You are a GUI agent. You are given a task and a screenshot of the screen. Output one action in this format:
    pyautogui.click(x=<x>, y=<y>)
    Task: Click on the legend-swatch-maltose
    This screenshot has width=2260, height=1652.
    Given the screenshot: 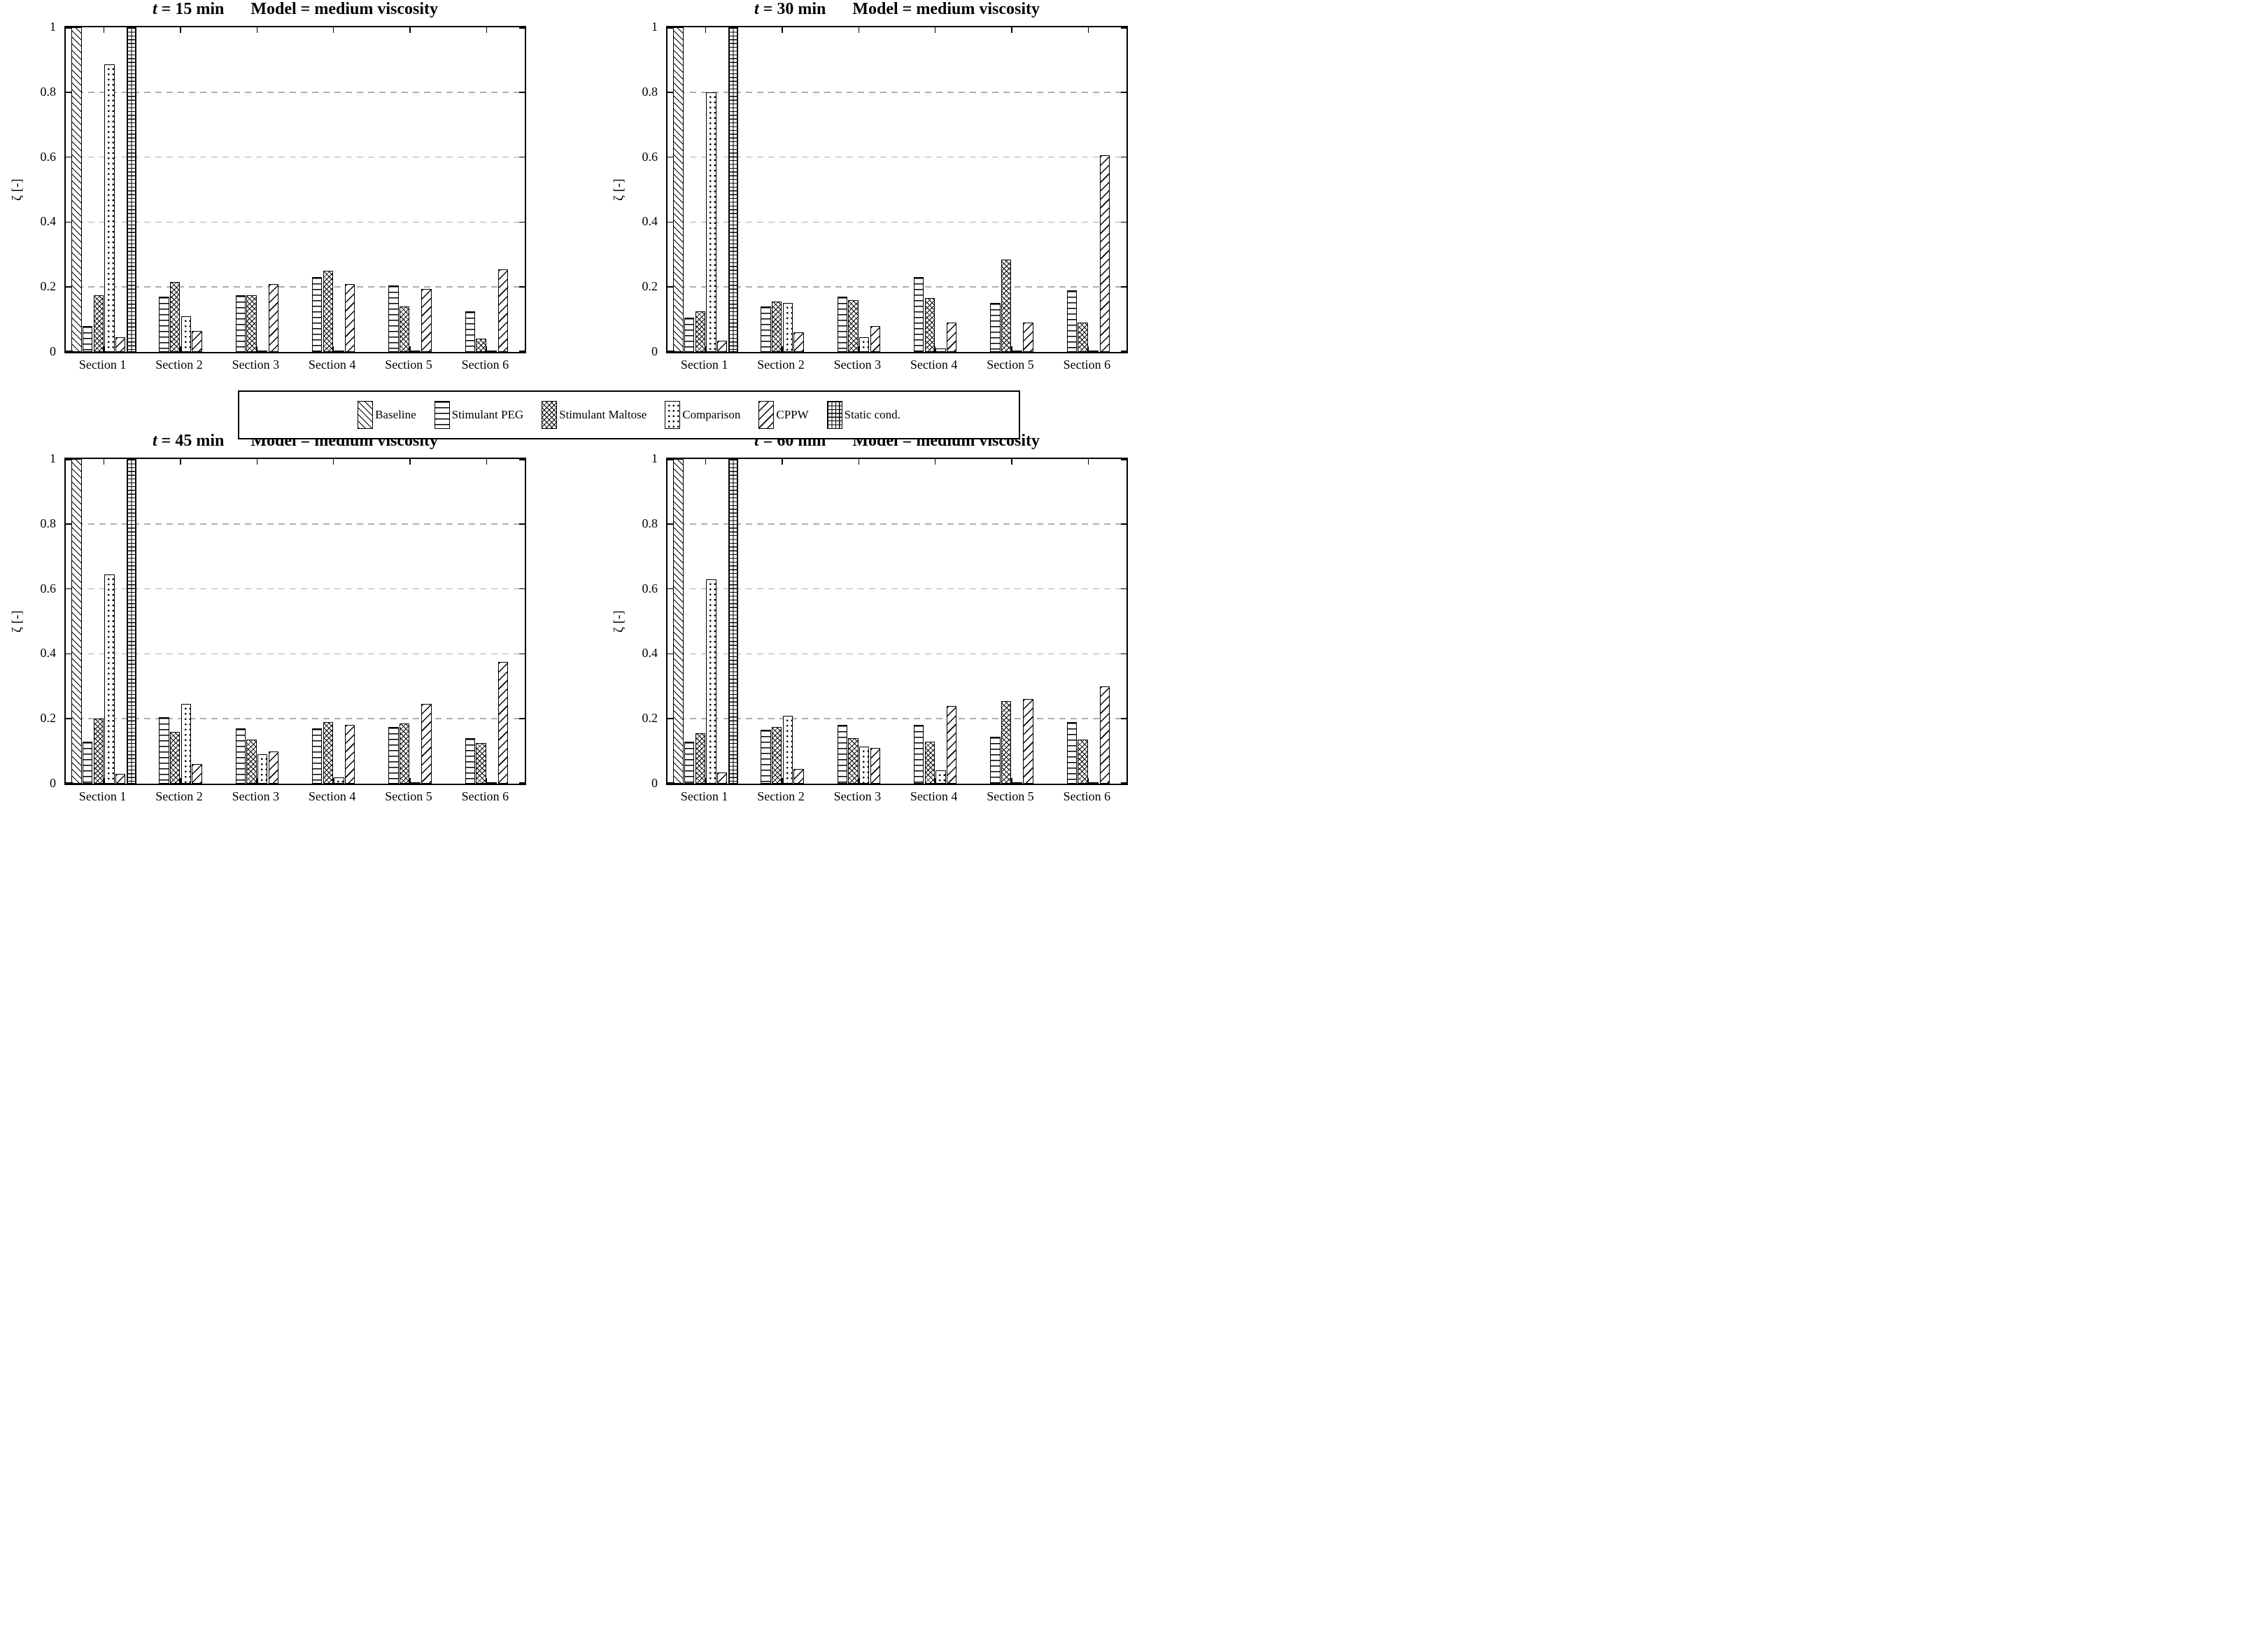 What is the action you would take?
    pyautogui.click(x=550, y=415)
    